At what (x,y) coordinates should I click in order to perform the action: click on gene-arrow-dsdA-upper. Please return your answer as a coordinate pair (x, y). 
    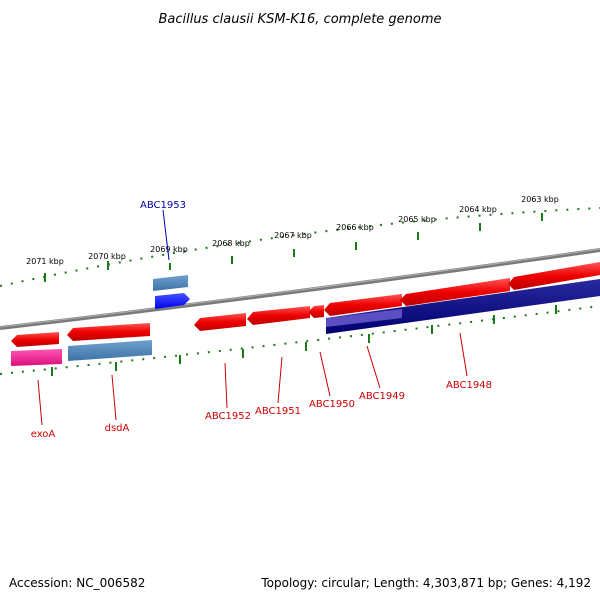
    Looking at the image, I should click on (108, 332).